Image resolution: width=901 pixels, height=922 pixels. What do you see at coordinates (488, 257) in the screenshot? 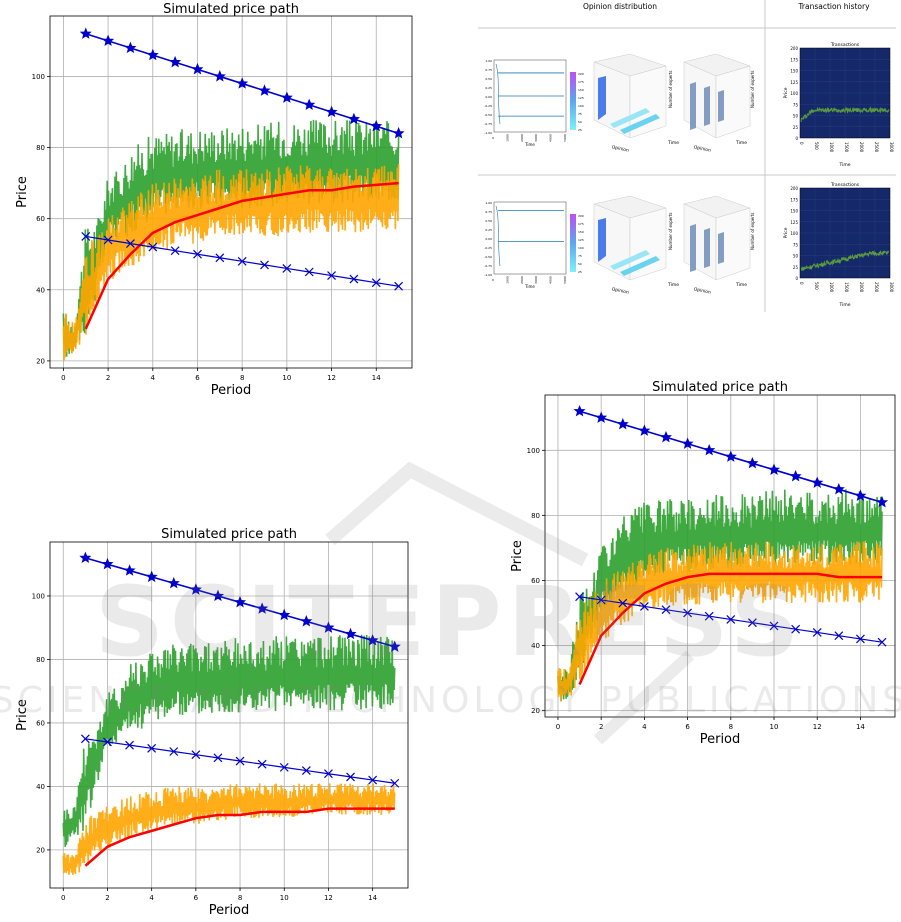
I see `opinion-y-tick-label: -0.50` at bounding box center [488, 257].